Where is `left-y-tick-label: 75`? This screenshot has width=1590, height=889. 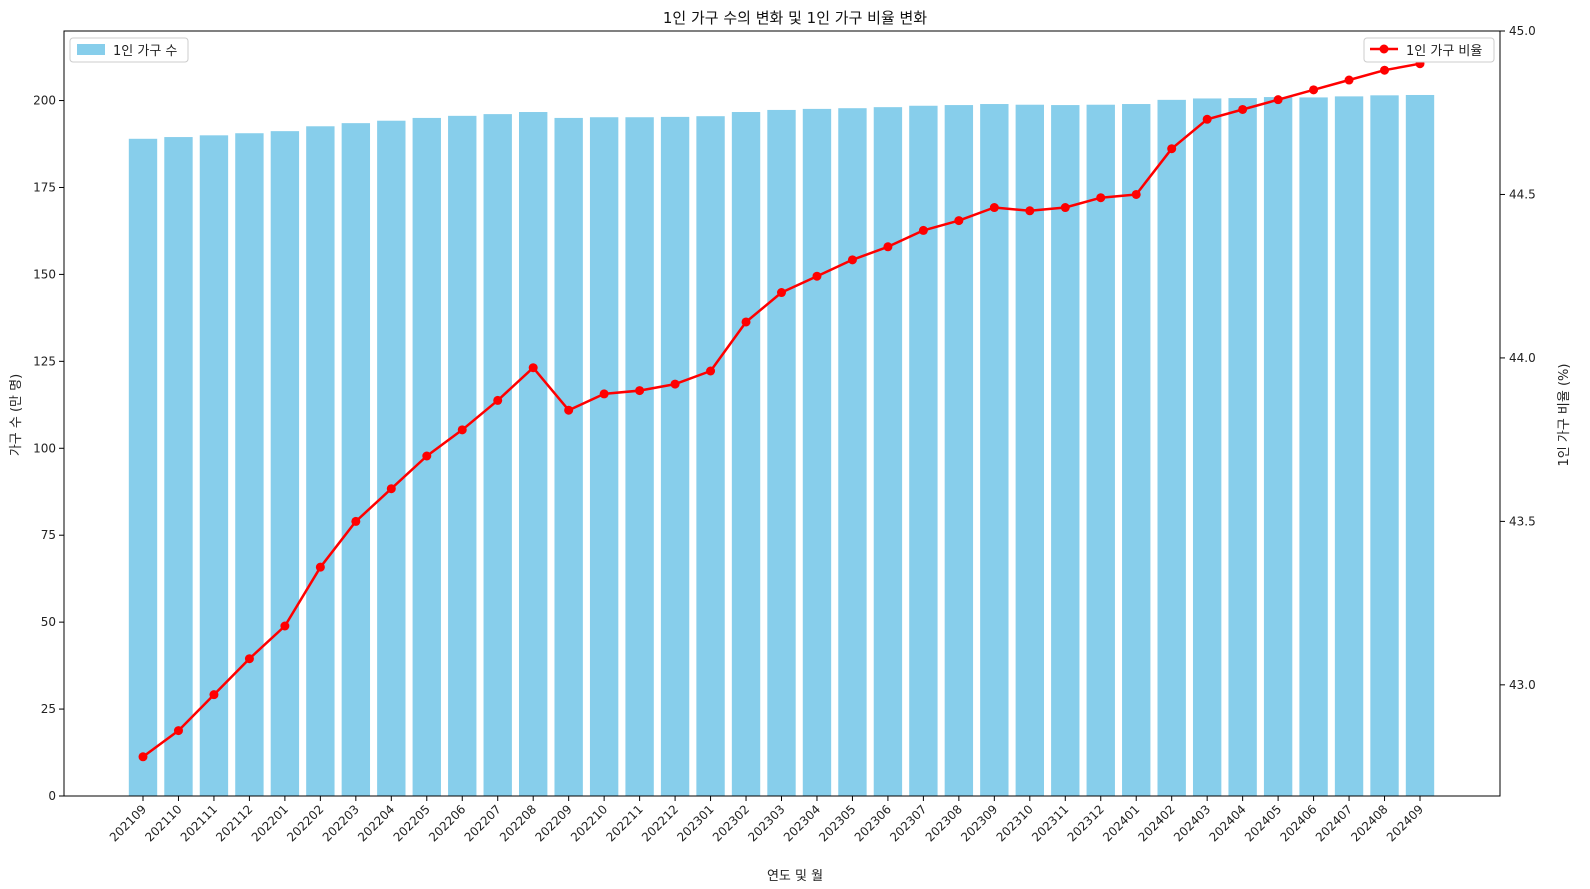
left-y-tick-label: 75 is located at coordinates (48, 535).